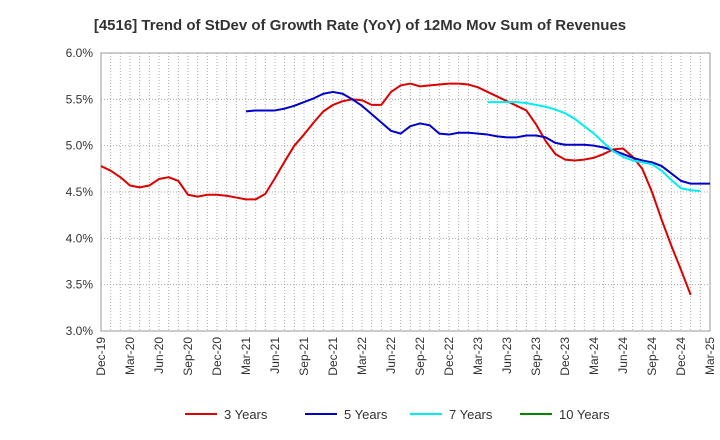 The image size is (720, 440). I want to click on x-tick-label: Mar-25, so click(710, 356).